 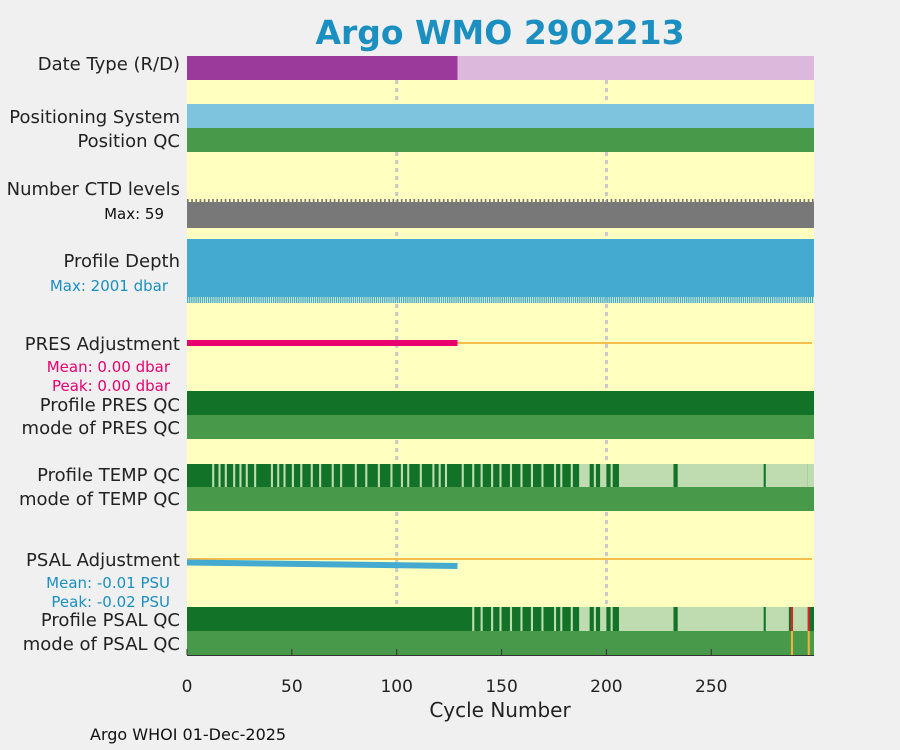 What do you see at coordinates (500, 403) in the screenshot?
I see `profile-pres-qc-bar` at bounding box center [500, 403].